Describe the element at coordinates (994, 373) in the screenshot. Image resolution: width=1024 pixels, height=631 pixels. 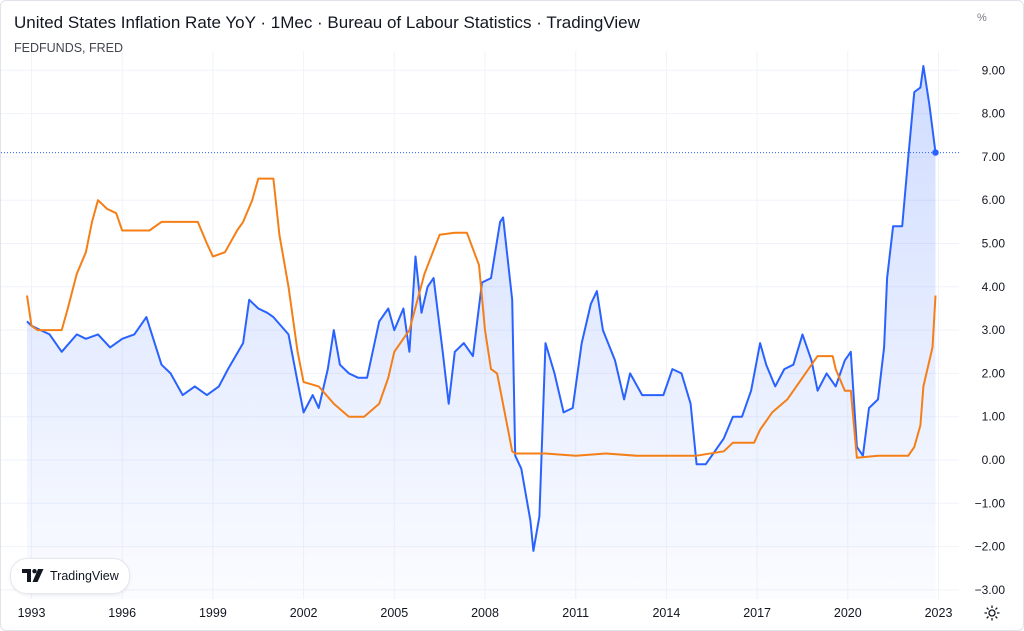
I see `y-tick-label: 2.00` at that location.